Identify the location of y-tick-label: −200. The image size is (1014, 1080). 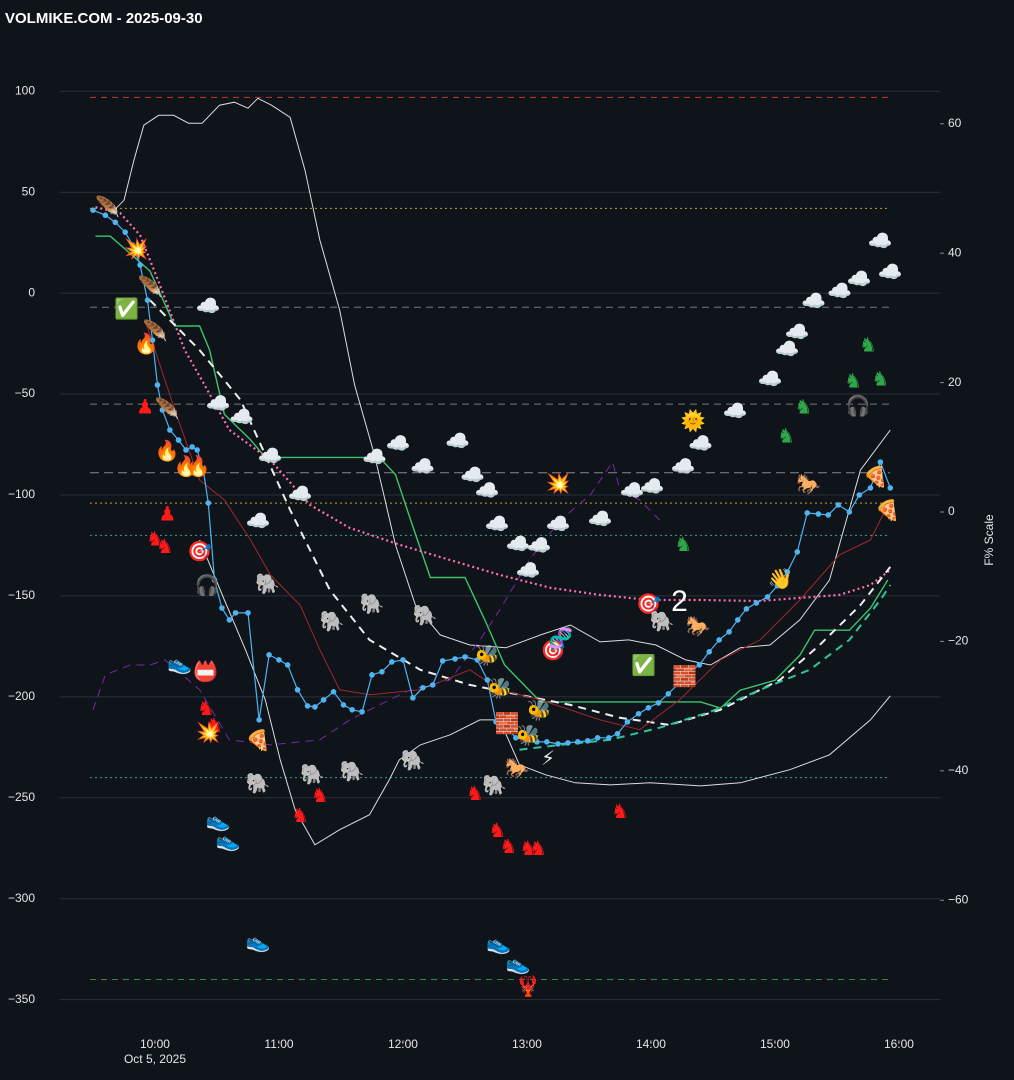
(21, 696).